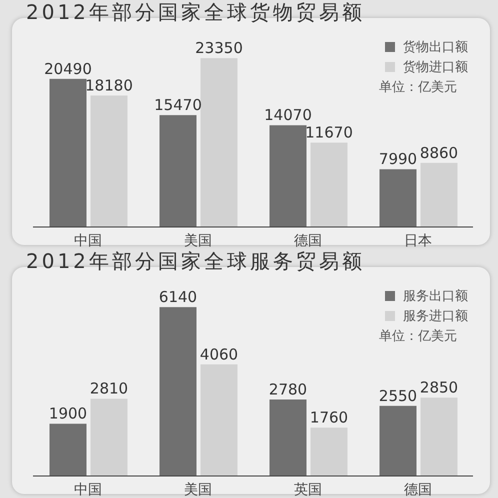 This screenshot has height=498, width=498. I want to click on data-label: 6140, so click(178, 297).